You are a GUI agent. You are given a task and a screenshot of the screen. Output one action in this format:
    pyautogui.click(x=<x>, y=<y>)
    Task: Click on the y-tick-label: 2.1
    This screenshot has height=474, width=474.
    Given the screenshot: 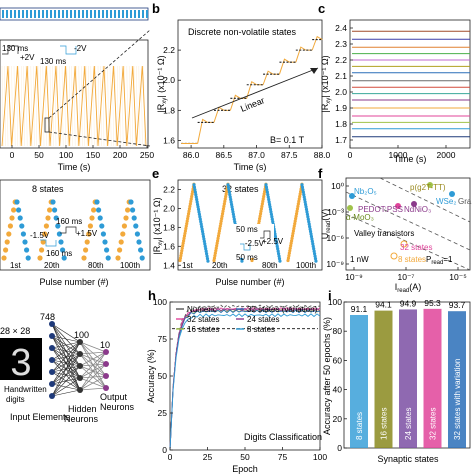 What is the action you would take?
    pyautogui.click(x=341, y=76)
    